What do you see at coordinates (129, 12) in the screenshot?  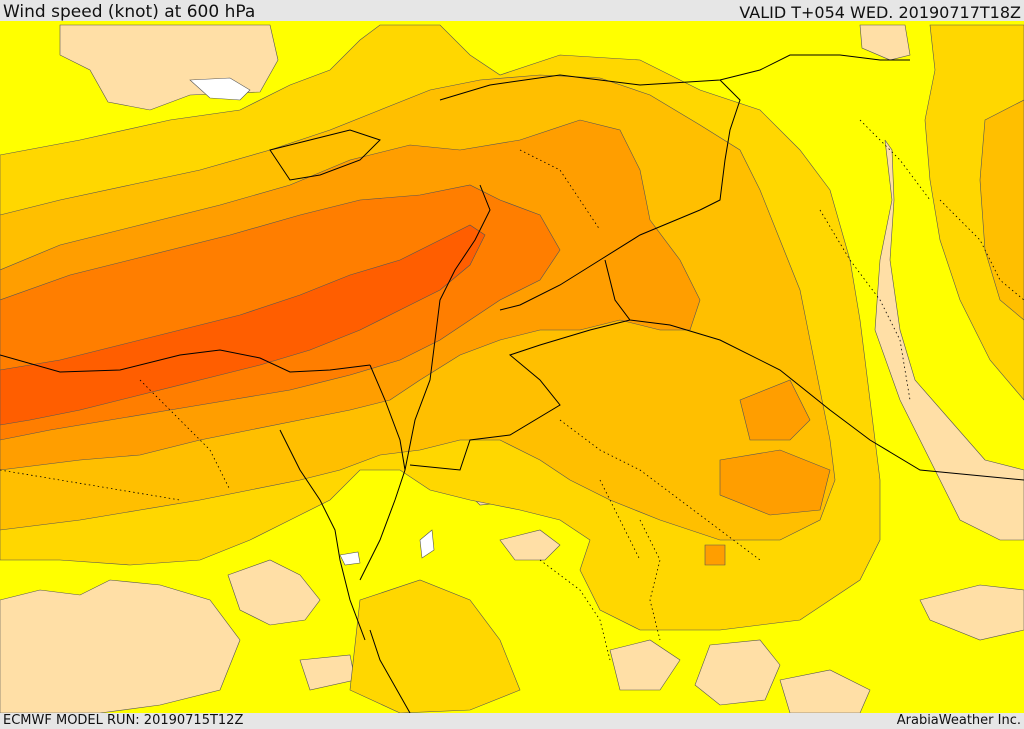 I see `map-title: Wind speed (knot) at 600 hPa` at bounding box center [129, 12].